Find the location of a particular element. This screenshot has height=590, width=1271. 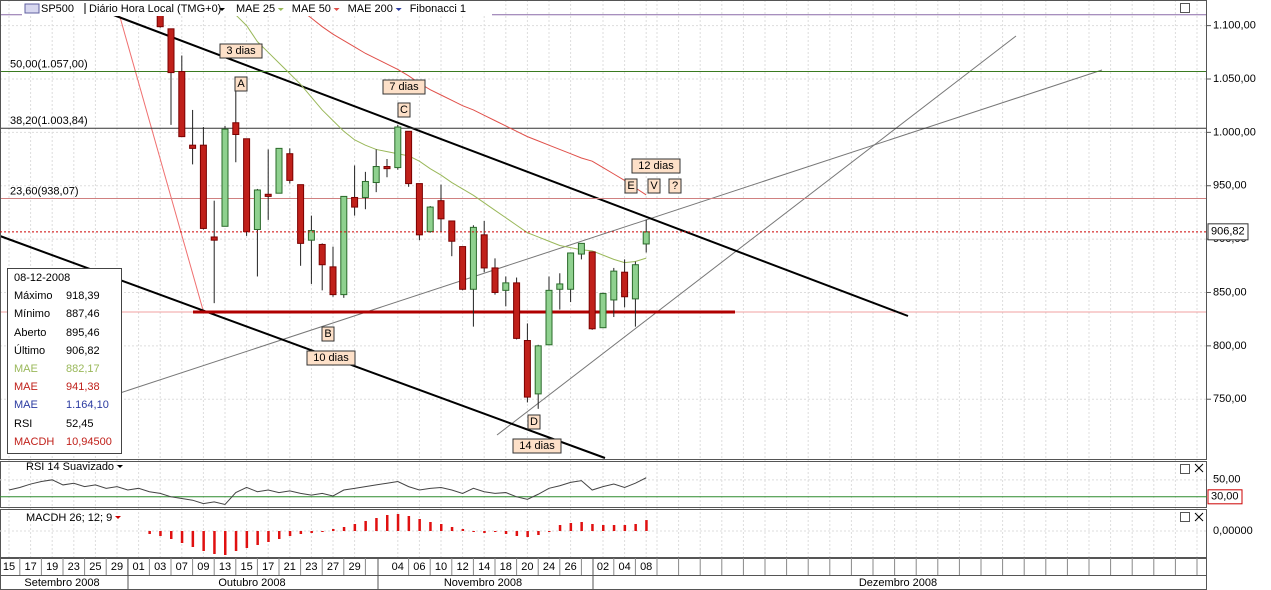

annotation: 10 dias is located at coordinates (331, 358).